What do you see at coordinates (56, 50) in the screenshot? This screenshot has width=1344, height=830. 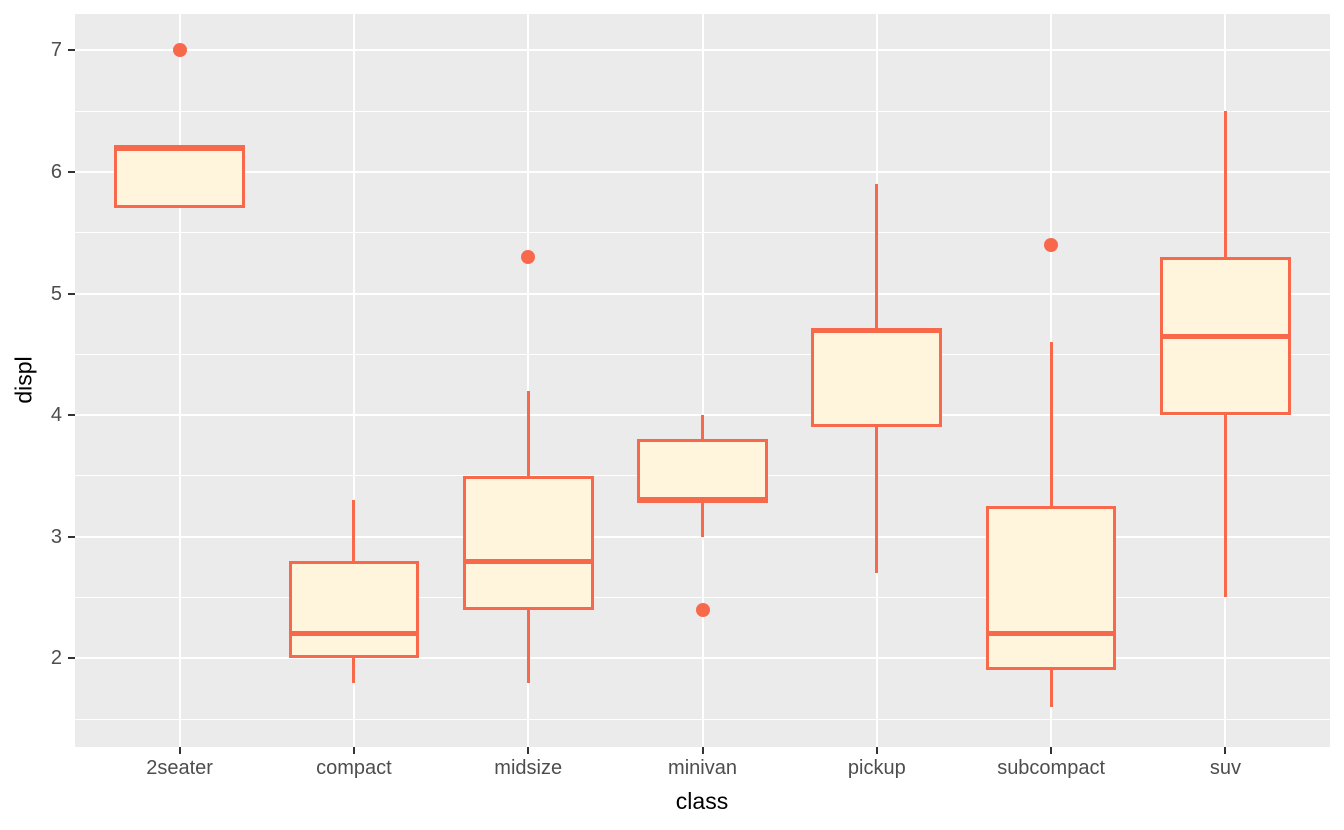 I see `y-tick-label: 7` at bounding box center [56, 50].